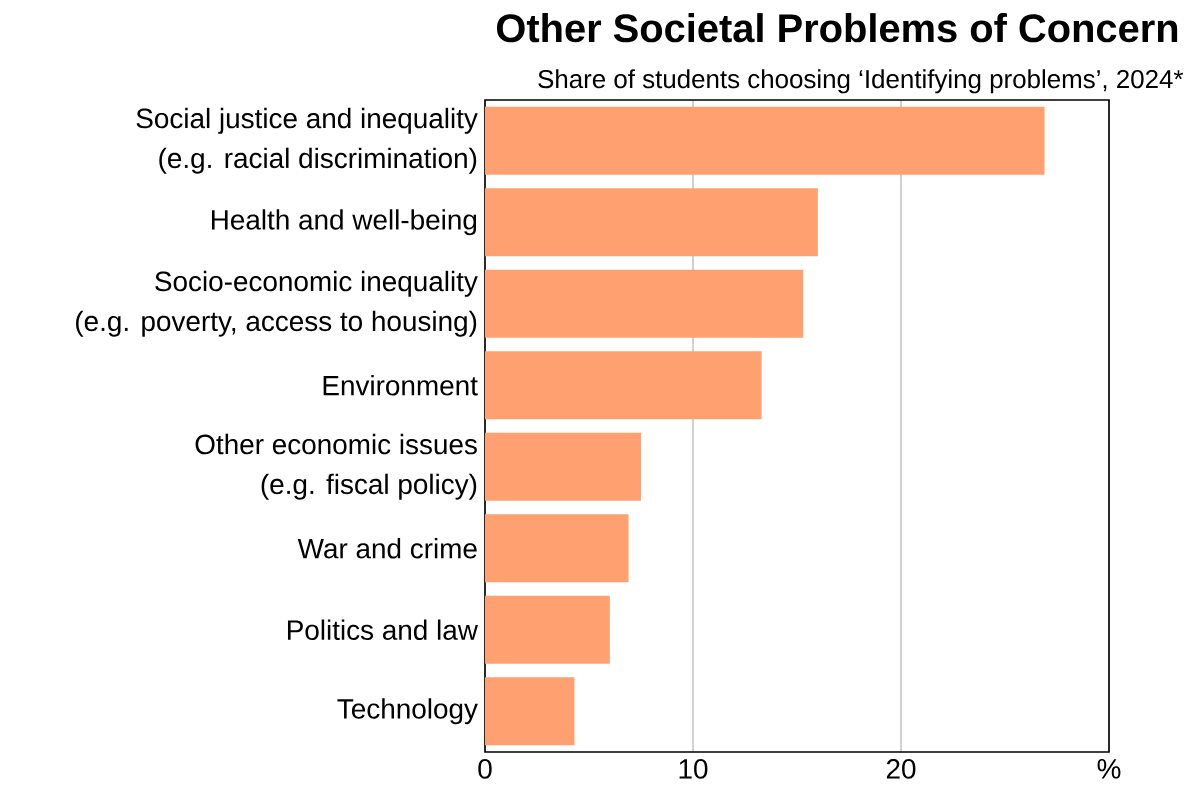  Describe the element at coordinates (861, 81) in the screenshot. I see `chart-subtitle: Share of students choosing ‘Identifying problems’, 2024*` at that location.